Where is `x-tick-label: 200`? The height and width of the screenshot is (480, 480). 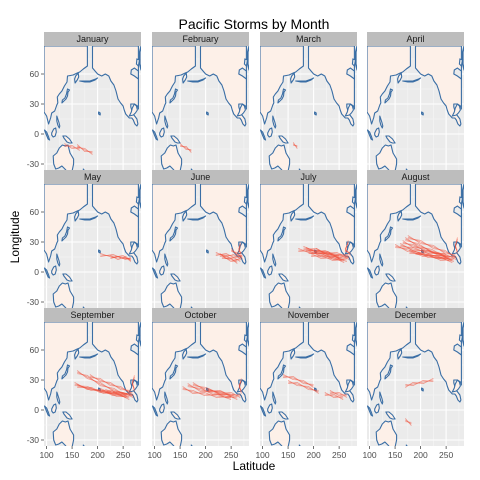 x-tick-label: 200 is located at coordinates (314, 455).